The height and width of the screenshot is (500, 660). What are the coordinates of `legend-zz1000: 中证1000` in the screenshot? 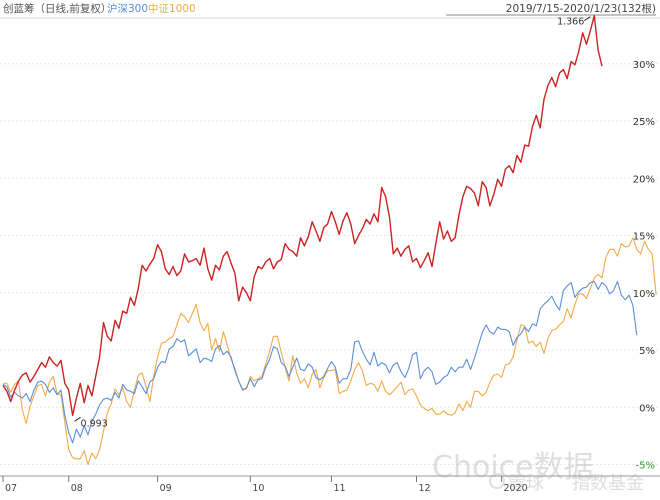 It's located at (172, 8).